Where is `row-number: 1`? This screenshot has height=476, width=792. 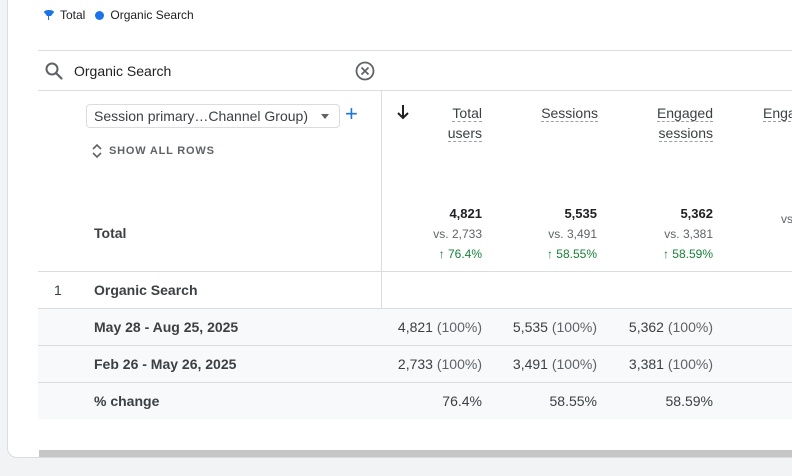
row-number: 1 is located at coordinates (58, 290).